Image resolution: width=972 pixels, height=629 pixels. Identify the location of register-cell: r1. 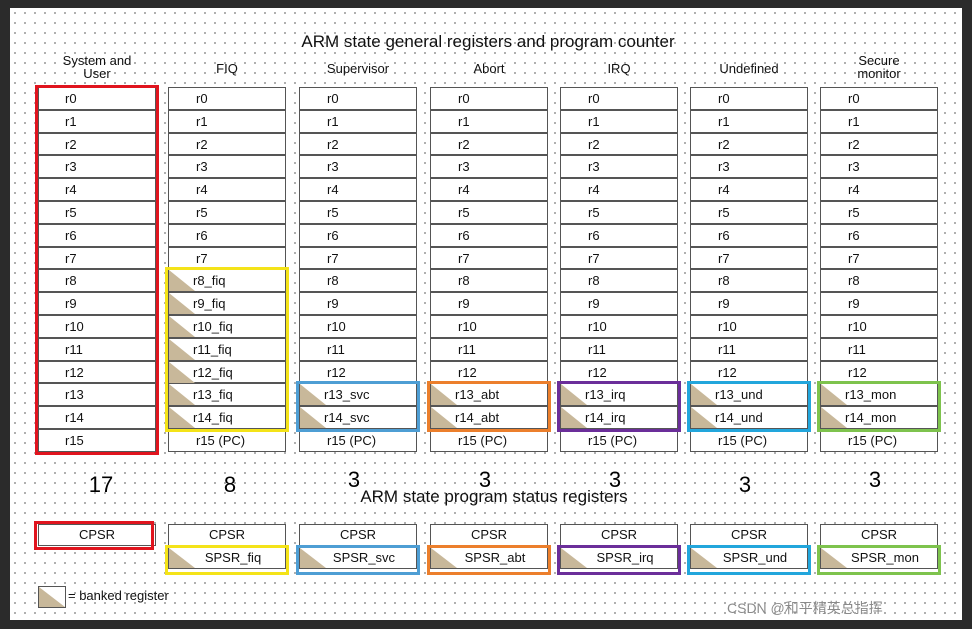
(619, 121).